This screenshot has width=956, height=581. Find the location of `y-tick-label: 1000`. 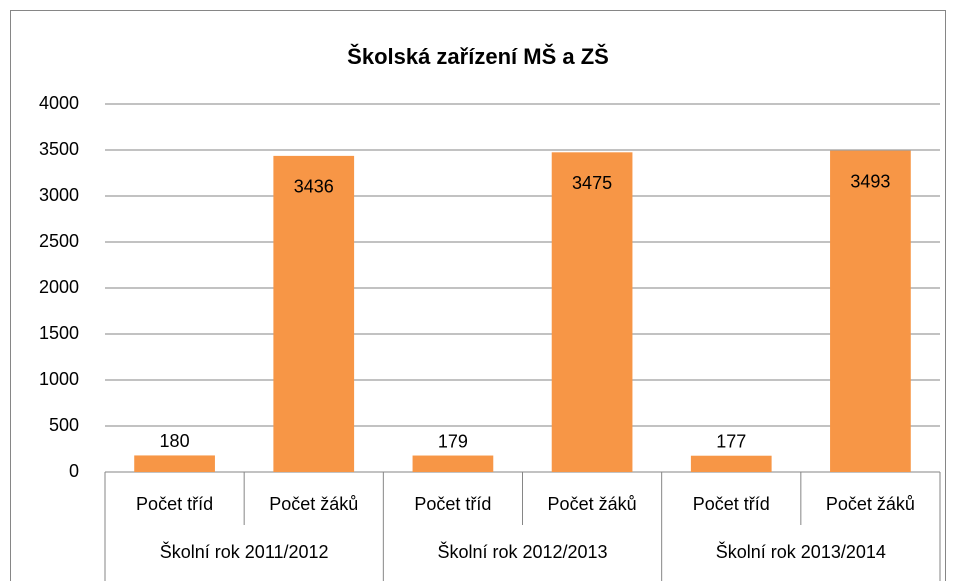

y-tick-label: 1000 is located at coordinates (59, 379).